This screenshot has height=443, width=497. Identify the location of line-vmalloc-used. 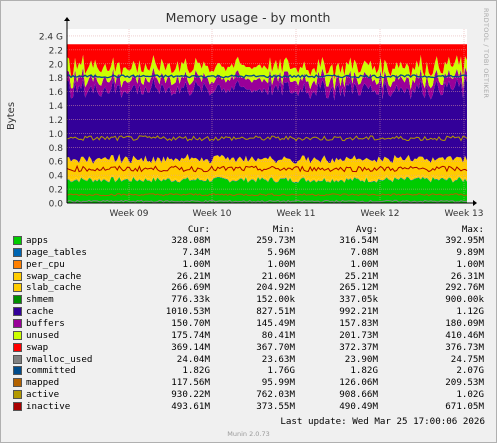
(267, 201).